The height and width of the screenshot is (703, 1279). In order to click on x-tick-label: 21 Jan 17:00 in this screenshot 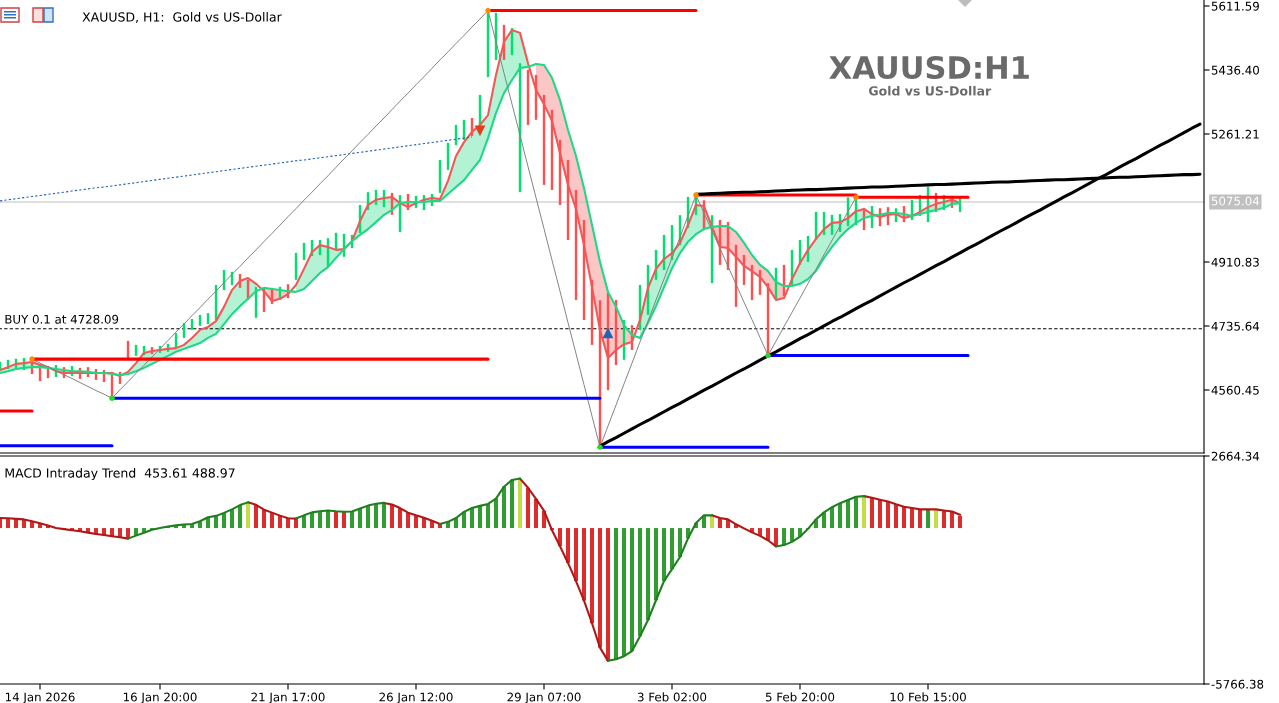, I will do `click(288, 697)`.